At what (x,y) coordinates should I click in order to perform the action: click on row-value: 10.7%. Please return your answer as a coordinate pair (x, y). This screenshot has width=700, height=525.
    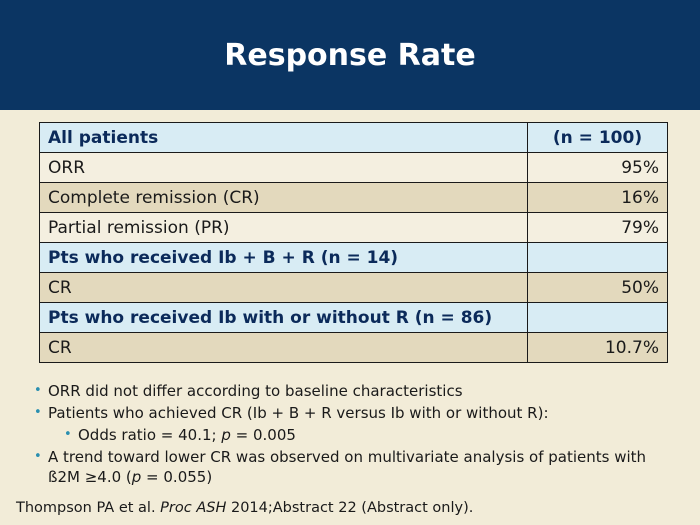
    Looking at the image, I should click on (597, 347).